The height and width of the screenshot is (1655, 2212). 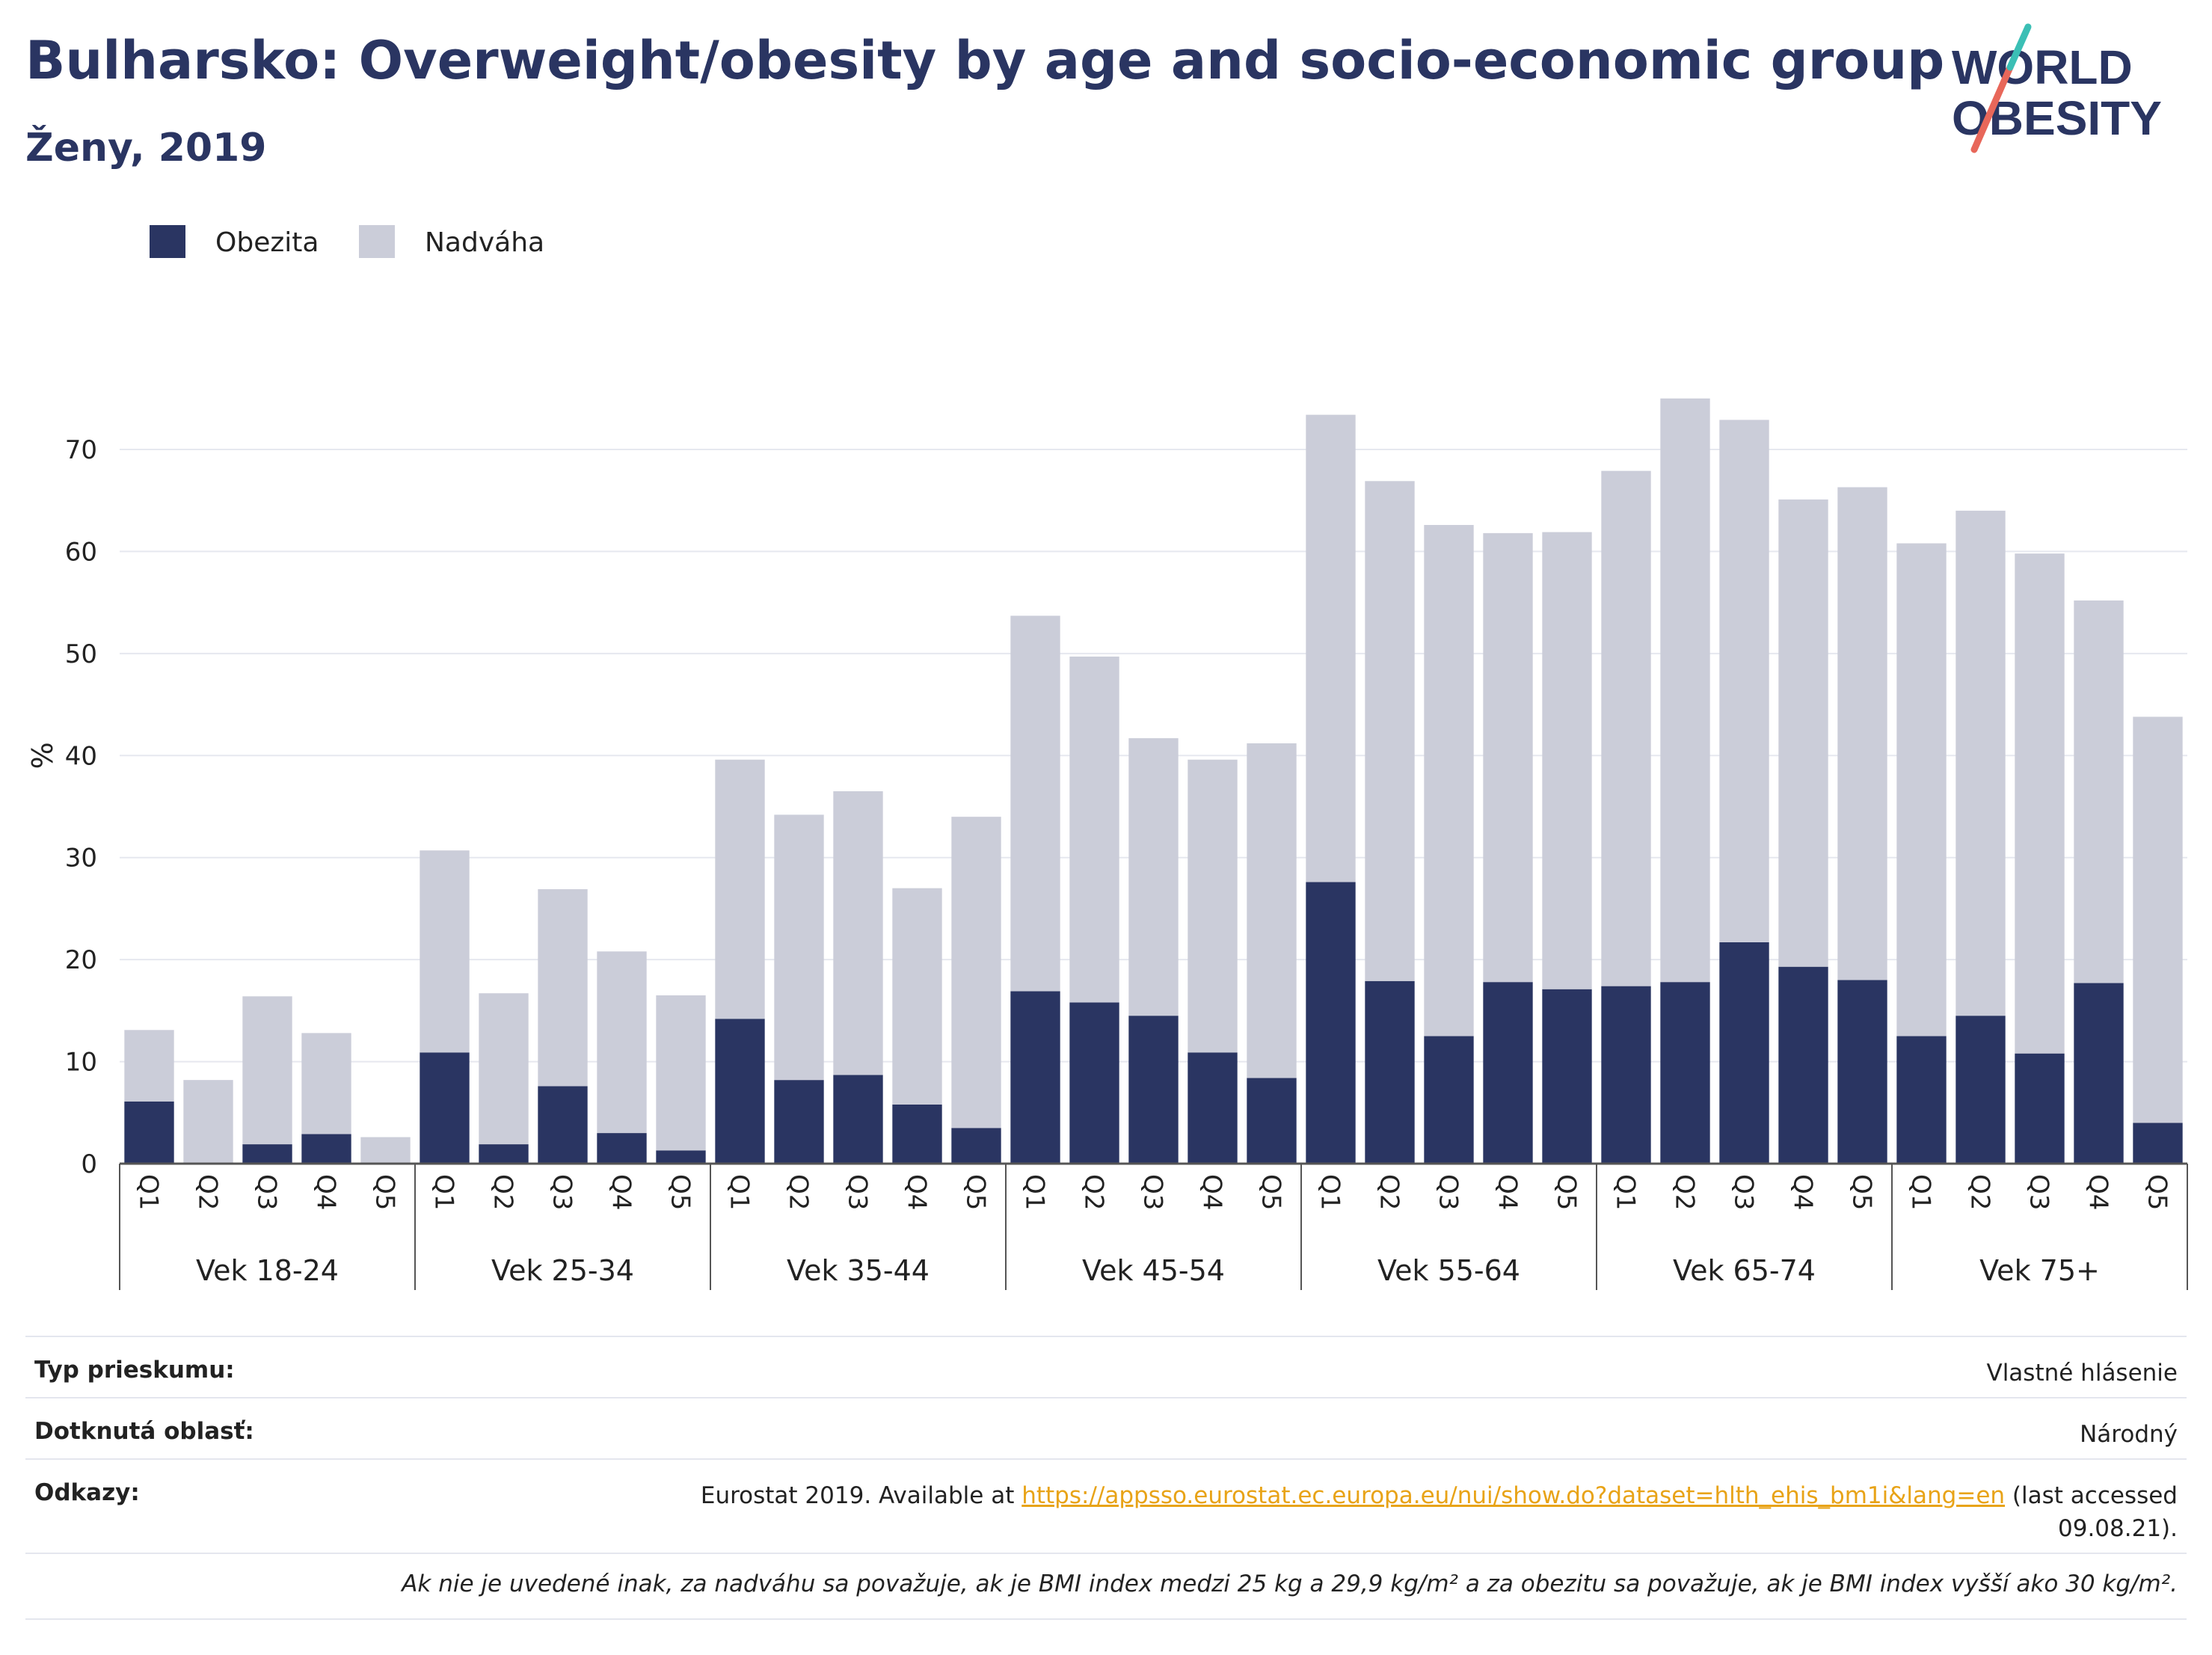 I want to click on world-obesity-logo: WORLD OBESITY, so click(x=2057, y=88).